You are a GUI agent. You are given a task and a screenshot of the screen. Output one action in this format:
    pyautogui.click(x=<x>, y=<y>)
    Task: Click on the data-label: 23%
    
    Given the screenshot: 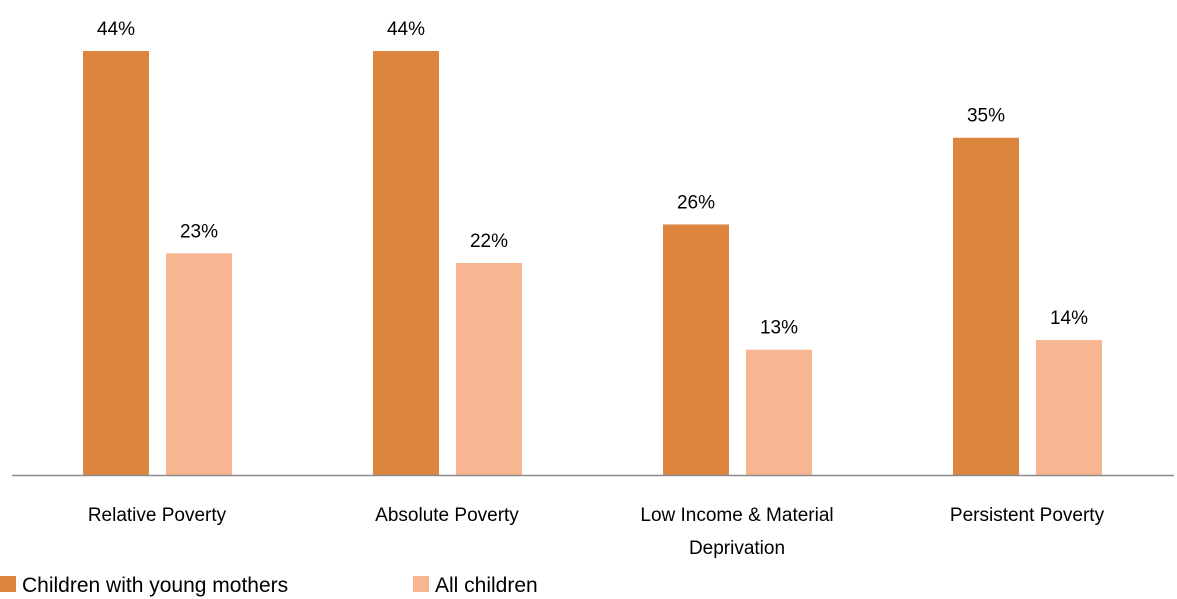 What is the action you would take?
    pyautogui.click(x=199, y=231)
    